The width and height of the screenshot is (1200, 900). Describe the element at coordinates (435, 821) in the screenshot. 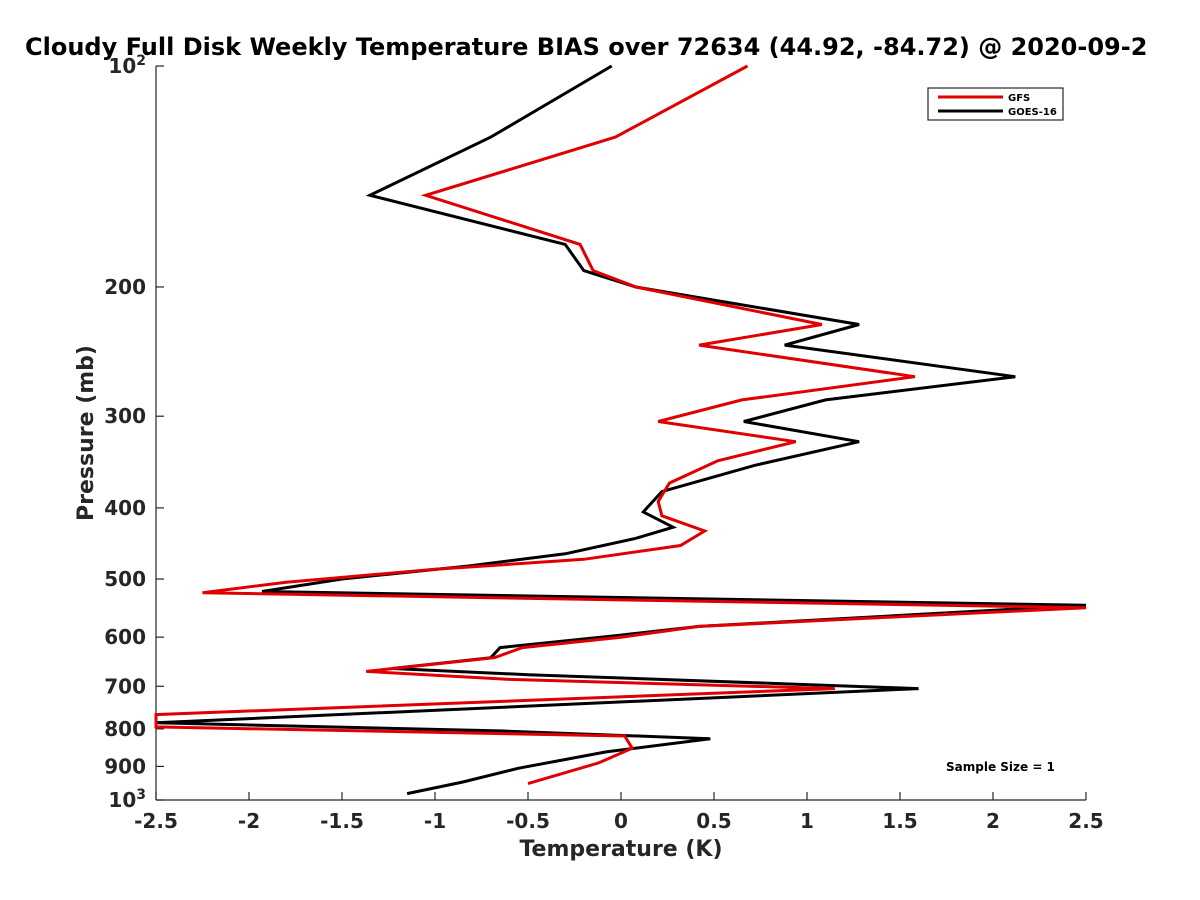

I see `x-tick-label: -1` at that location.